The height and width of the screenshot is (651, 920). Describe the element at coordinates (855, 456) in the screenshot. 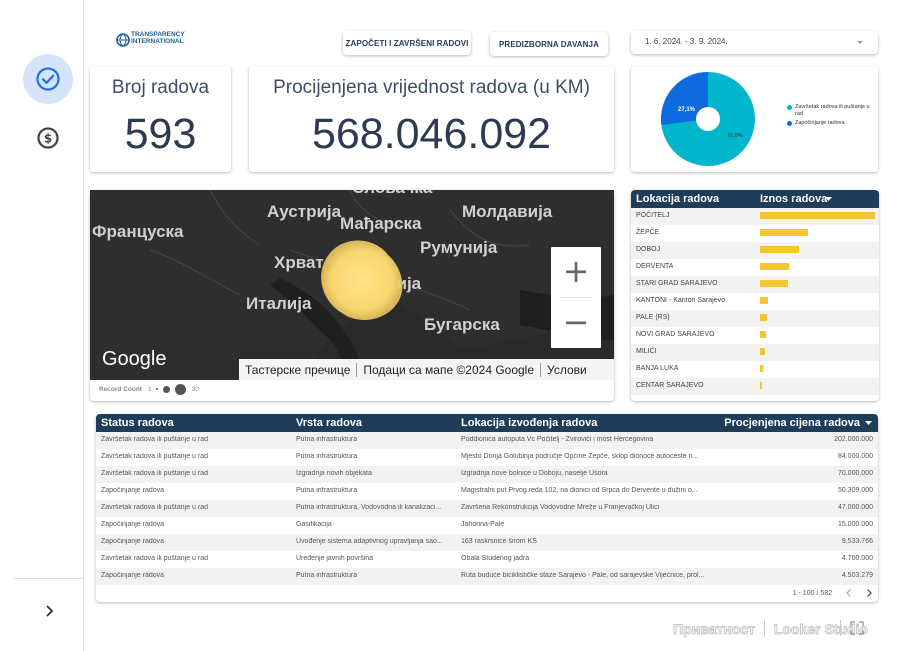

I see `price-cell: 84.000.000` at that location.